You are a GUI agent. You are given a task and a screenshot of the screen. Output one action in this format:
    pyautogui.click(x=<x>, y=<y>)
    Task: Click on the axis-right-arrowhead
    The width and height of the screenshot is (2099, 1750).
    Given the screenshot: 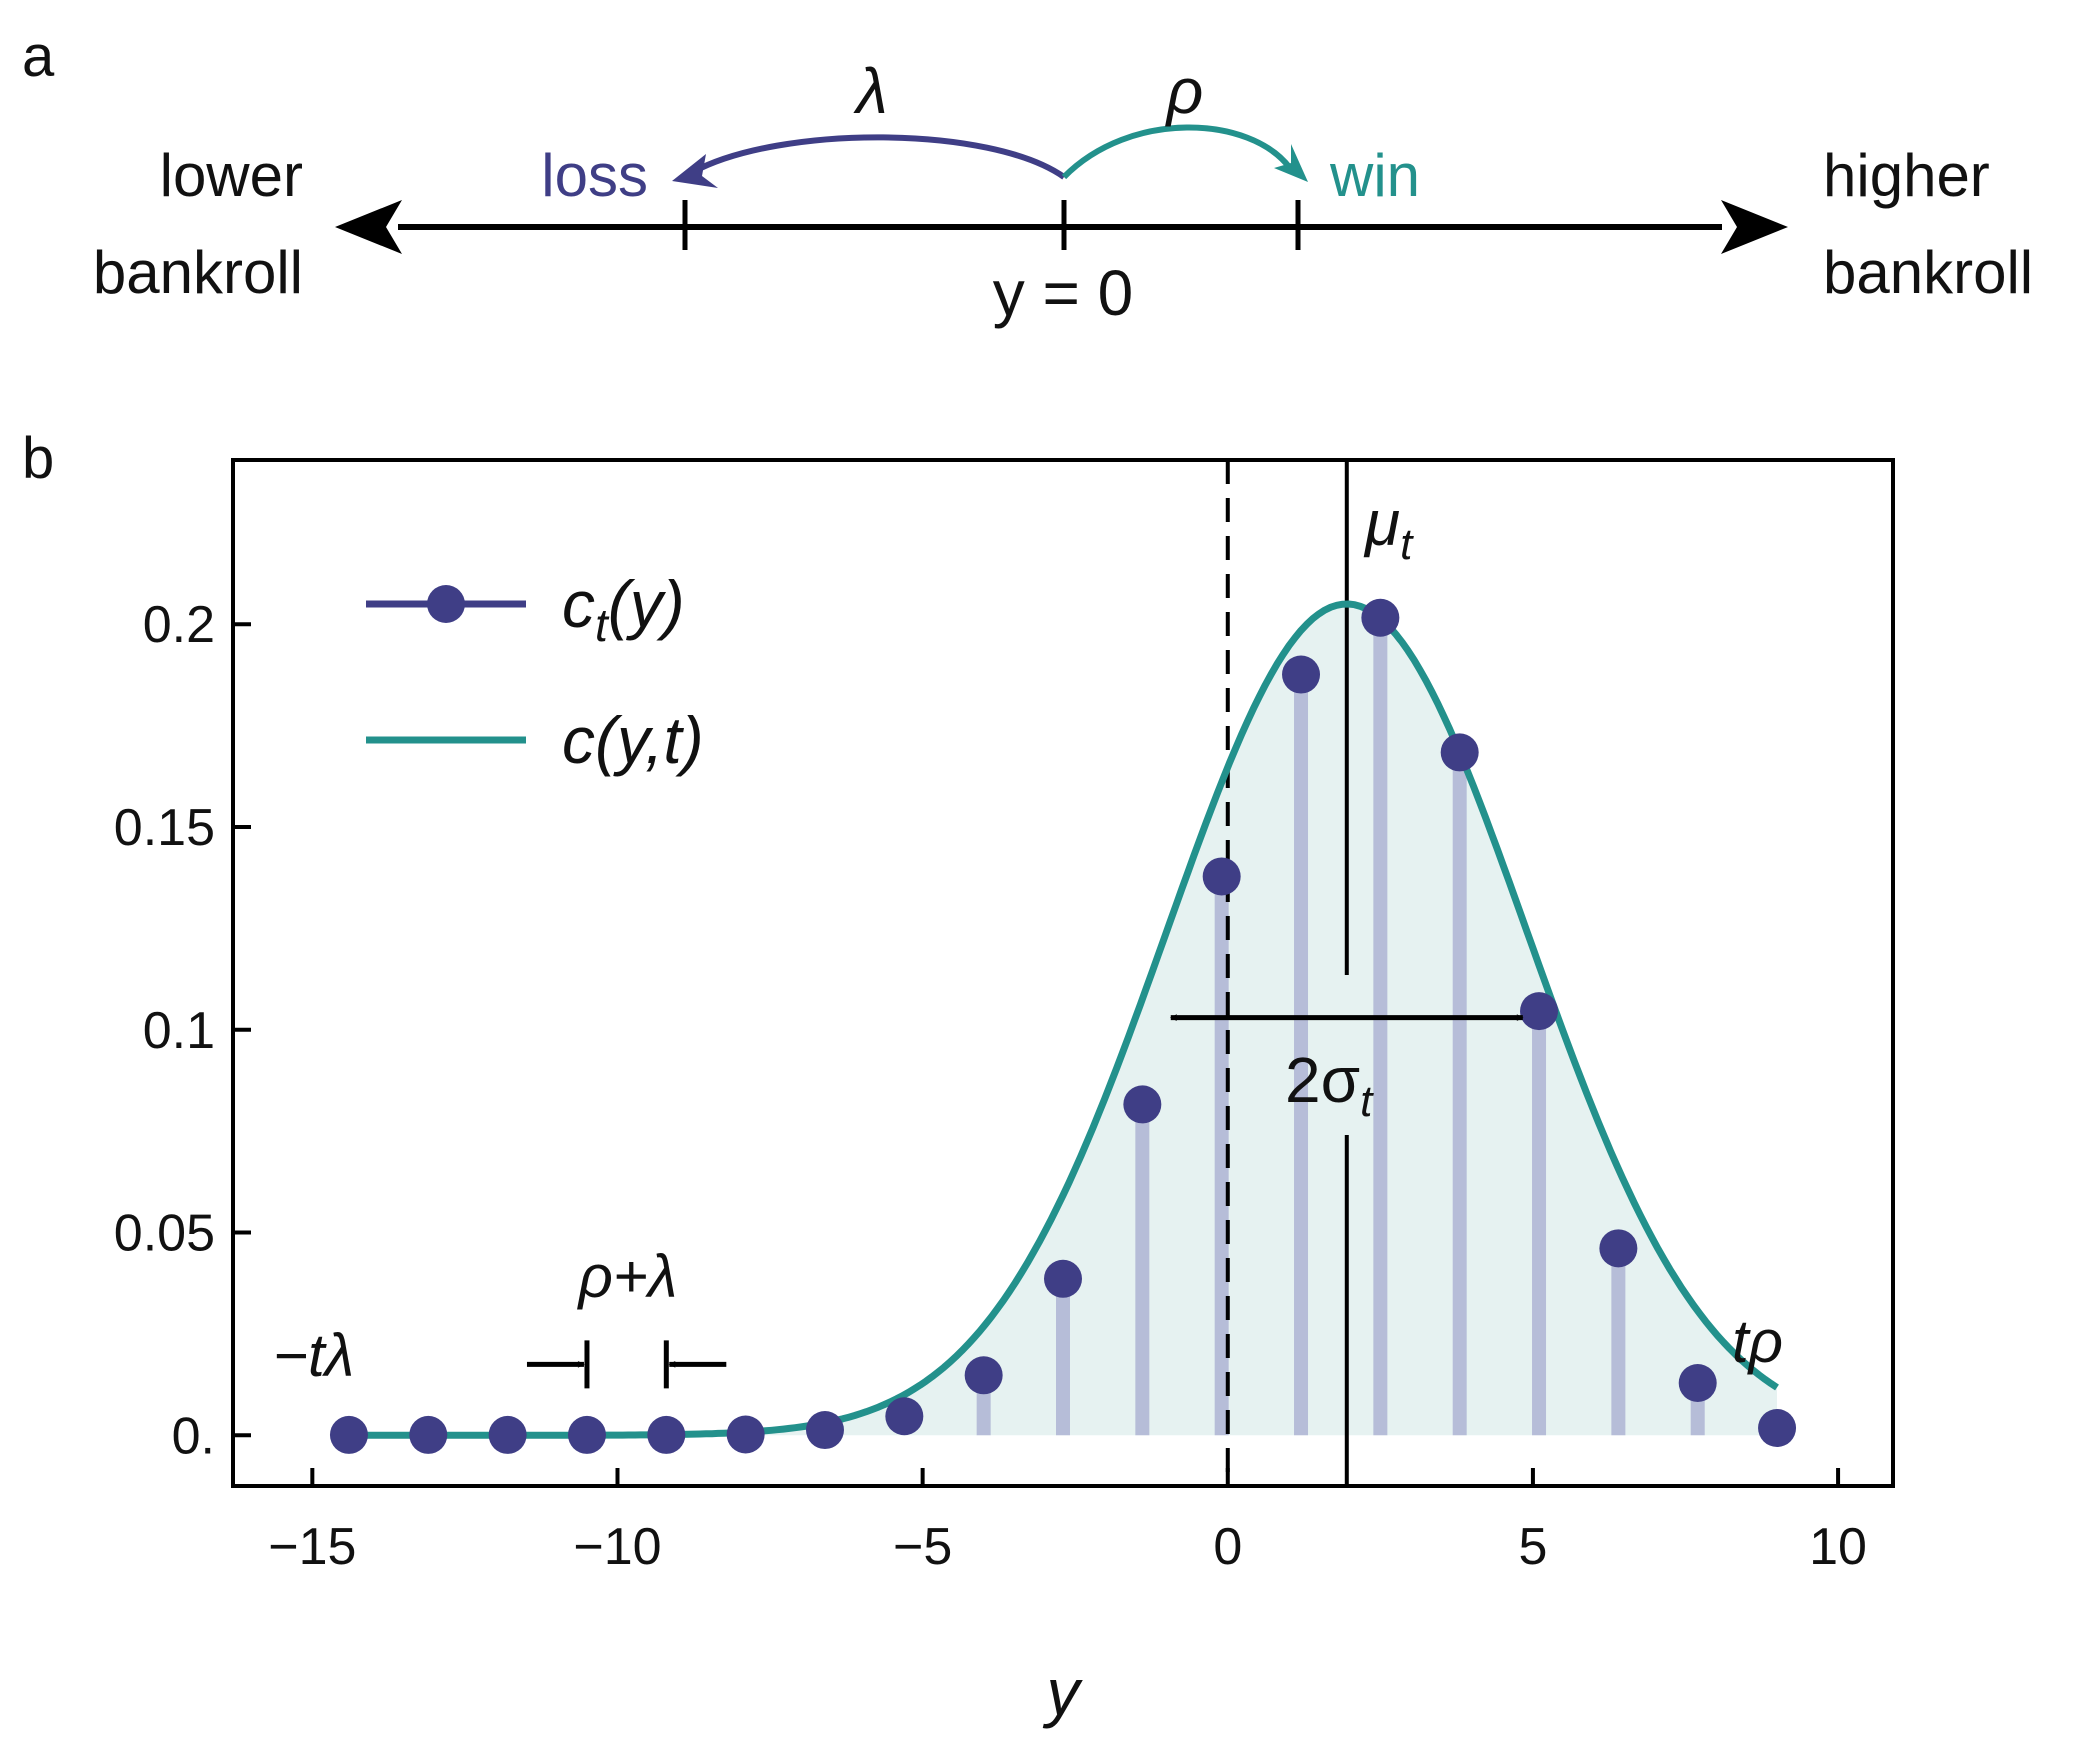 What is the action you would take?
    pyautogui.click(x=1754, y=227)
    